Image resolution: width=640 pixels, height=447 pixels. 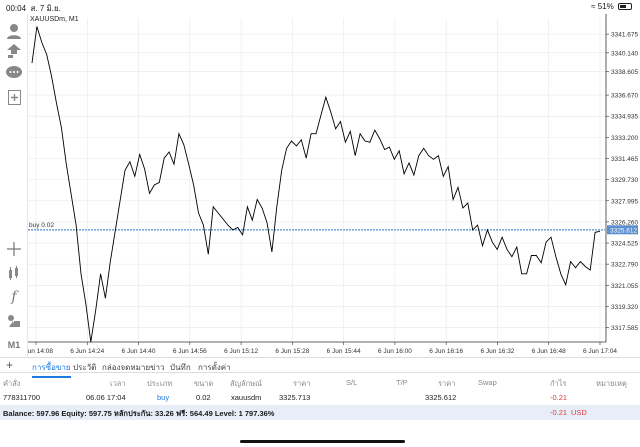 What do you see at coordinates (214, 367) in the screenshot?
I see `tab-settings: การตั้งค่า` at bounding box center [214, 367].